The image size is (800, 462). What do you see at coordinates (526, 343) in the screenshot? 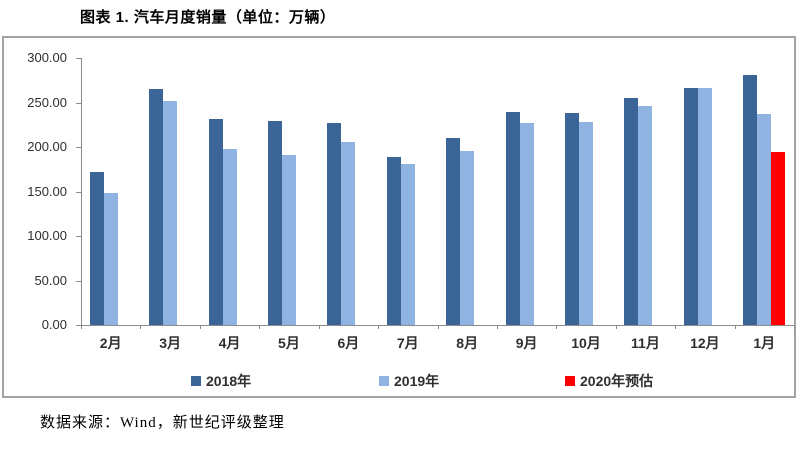
I see `x-axis-label: 9月` at bounding box center [526, 343].